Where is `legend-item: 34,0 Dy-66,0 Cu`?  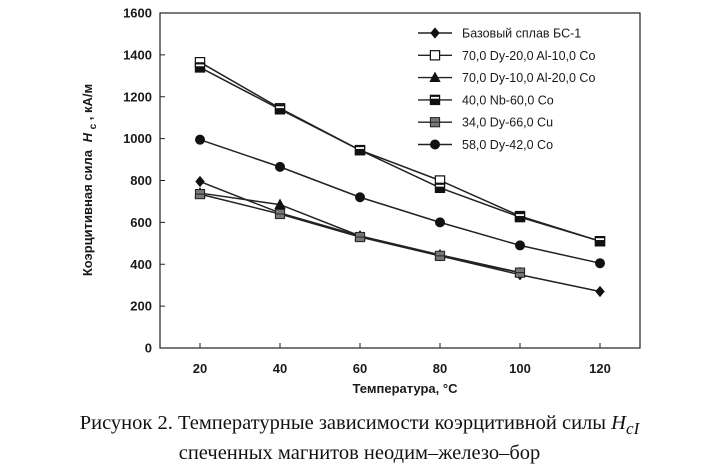 legend-item: 34,0 Dy-66,0 Cu is located at coordinates (485, 123).